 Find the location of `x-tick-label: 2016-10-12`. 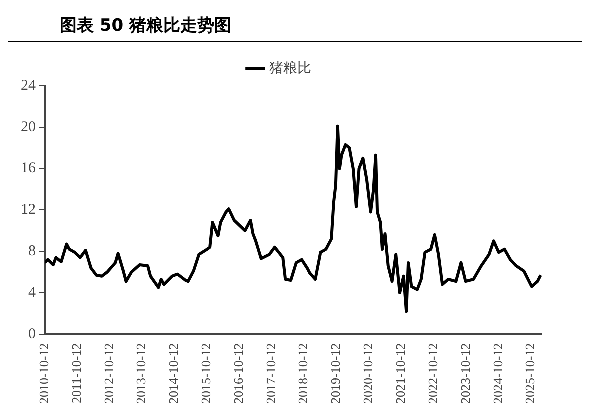

x-tick-label: 2016-10-12 is located at coordinates (238, 373).